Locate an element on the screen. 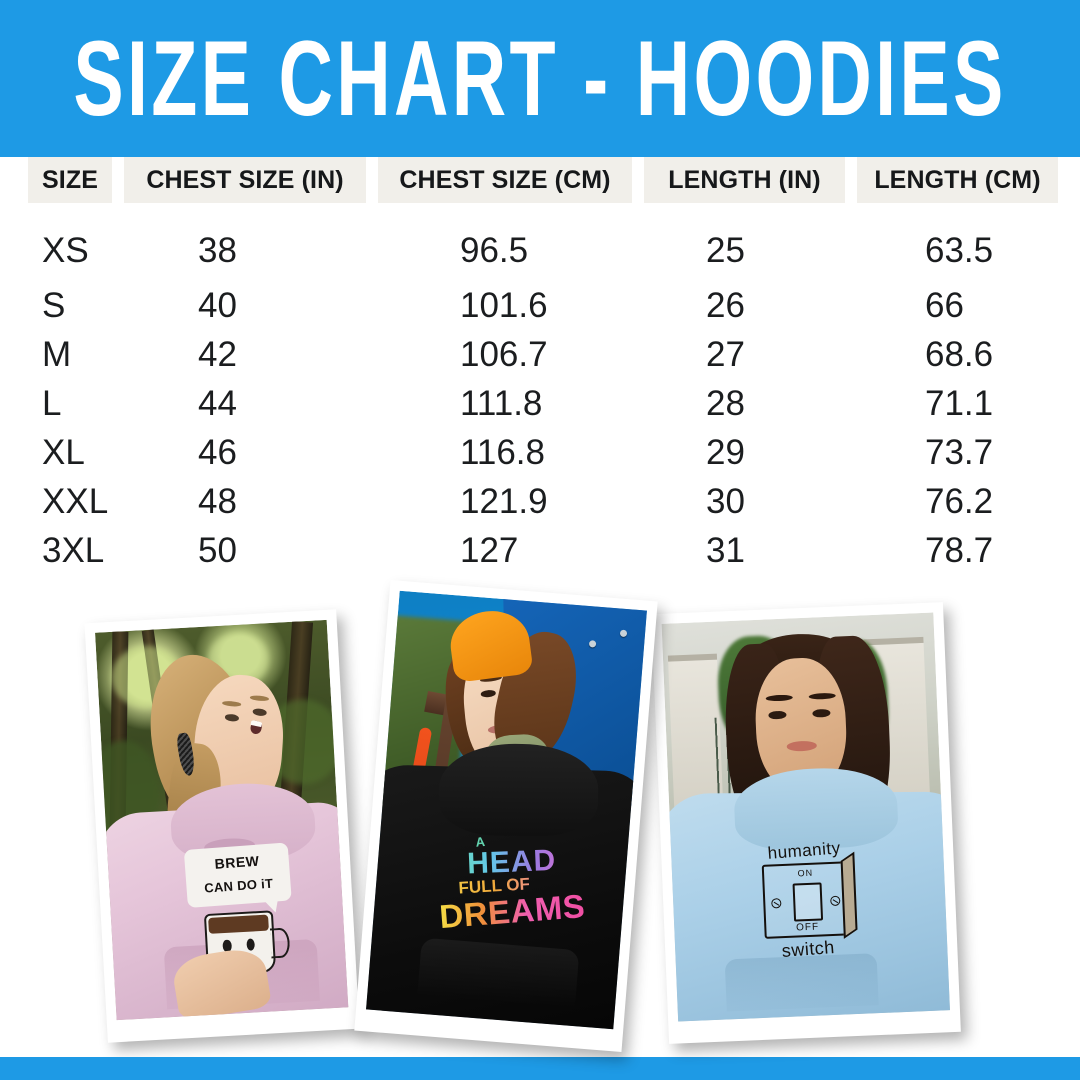 The image size is (1080, 1080). table-row: M 42 106.7 27 68.6 is located at coordinates (540, 354).